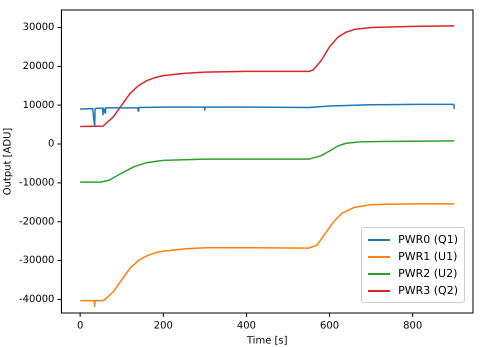 Image resolution: width=483 pixels, height=347 pixels. What do you see at coordinates (38, 66) in the screenshot?
I see `y-tick-label: 20000` at bounding box center [38, 66].